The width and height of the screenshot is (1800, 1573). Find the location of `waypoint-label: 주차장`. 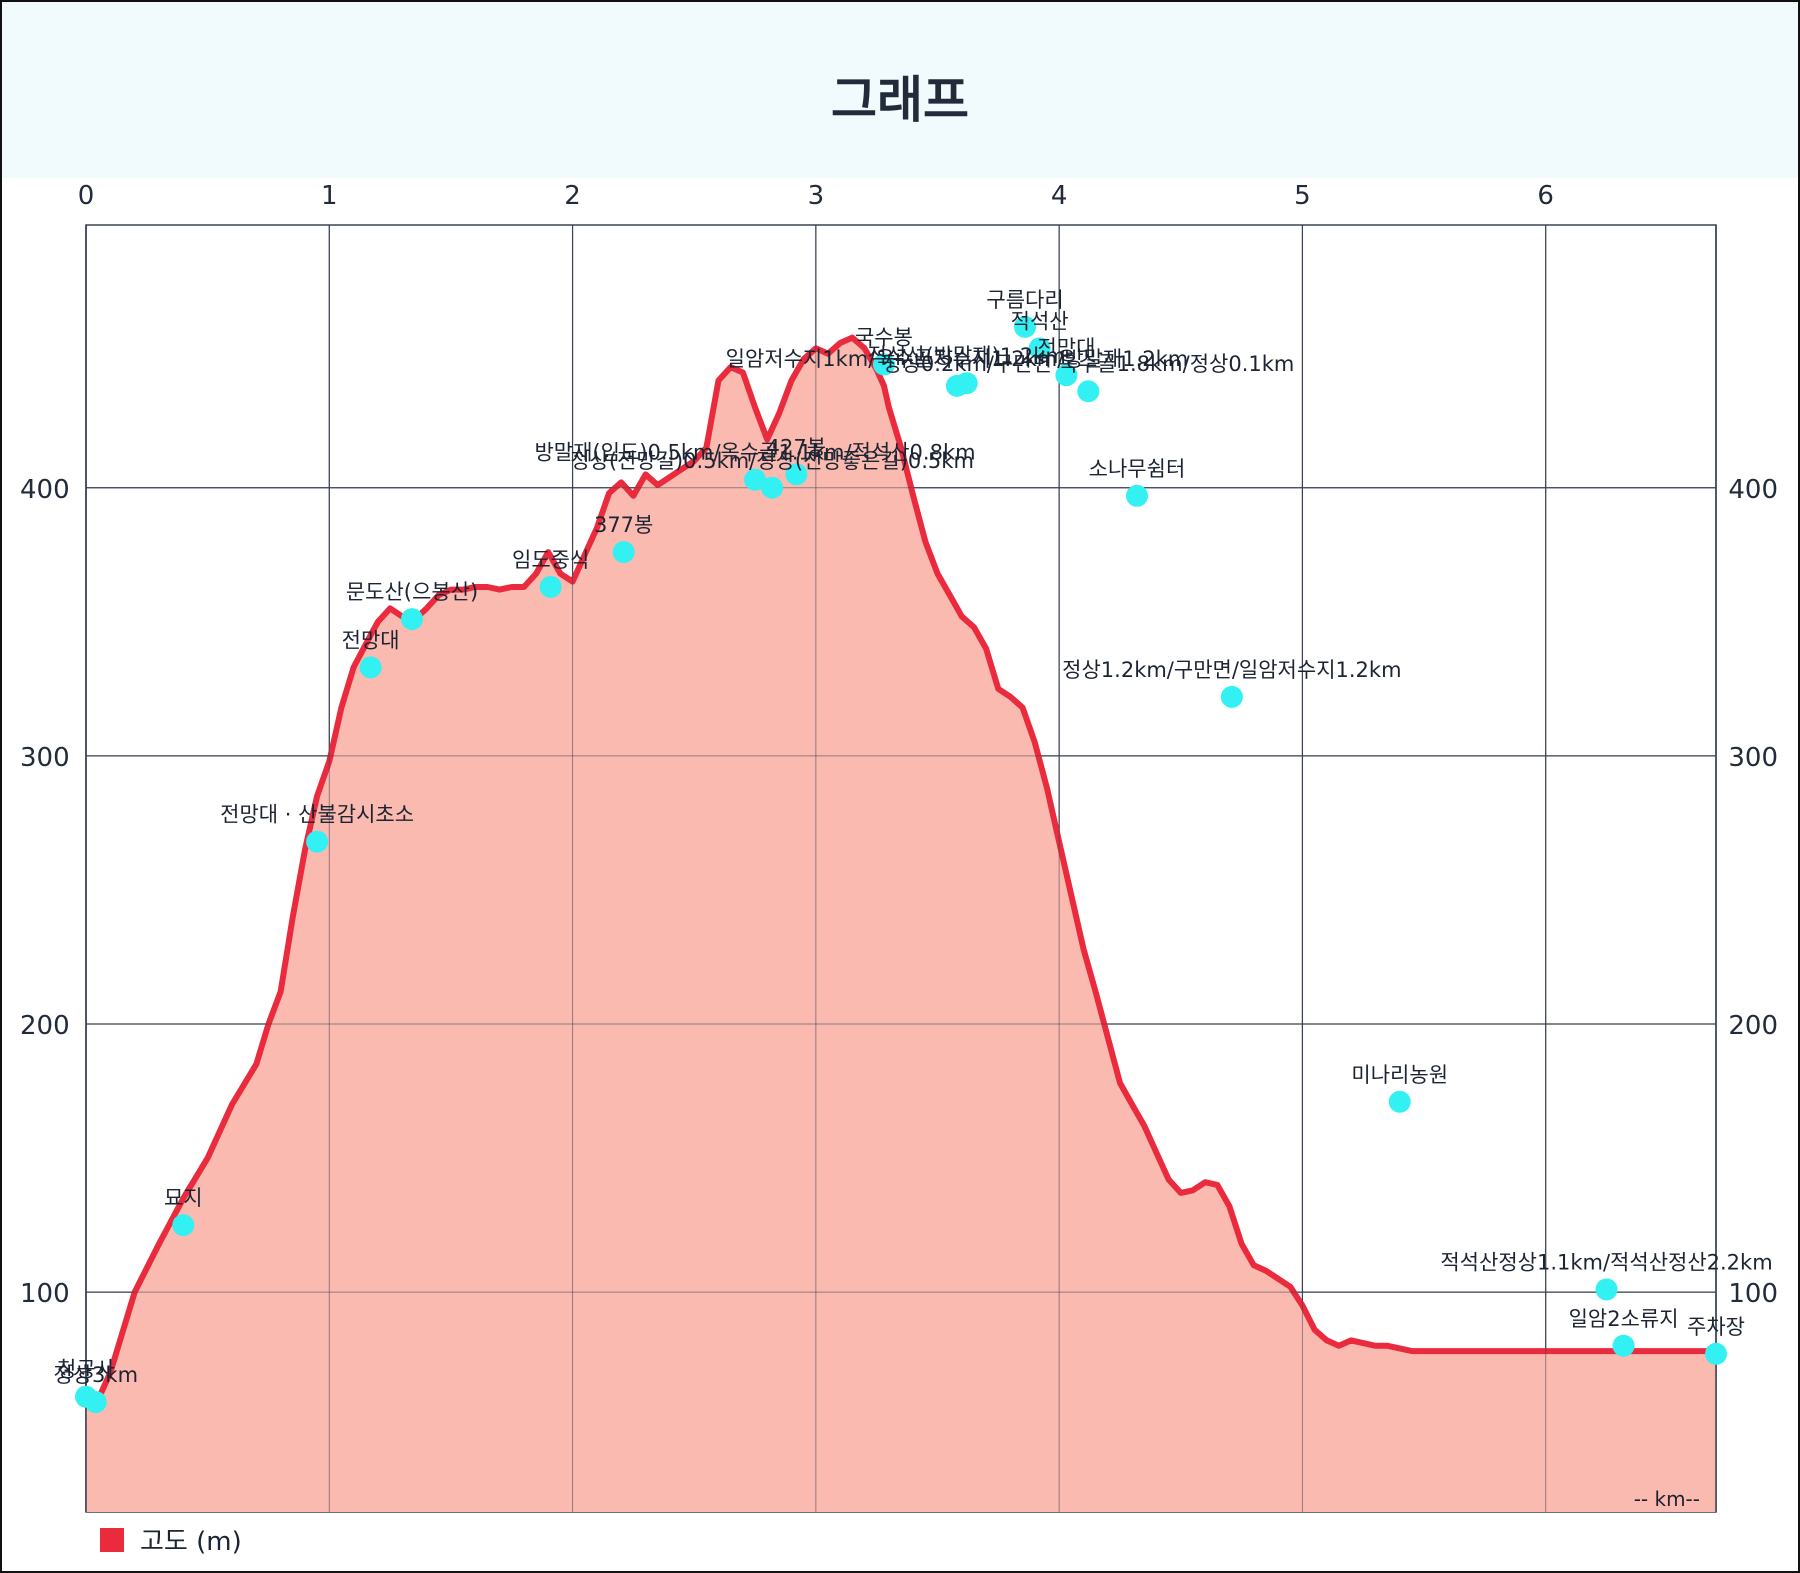

waypoint-label: 주차장 is located at coordinates (1716, 1327).